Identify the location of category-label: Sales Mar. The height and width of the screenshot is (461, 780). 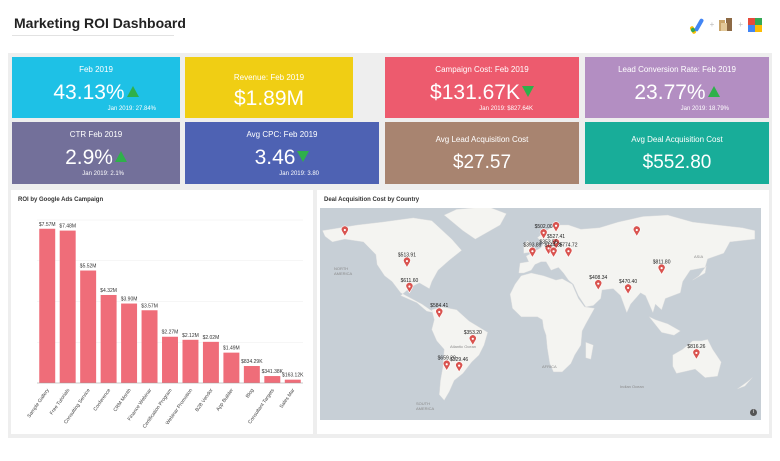
(288, 398).